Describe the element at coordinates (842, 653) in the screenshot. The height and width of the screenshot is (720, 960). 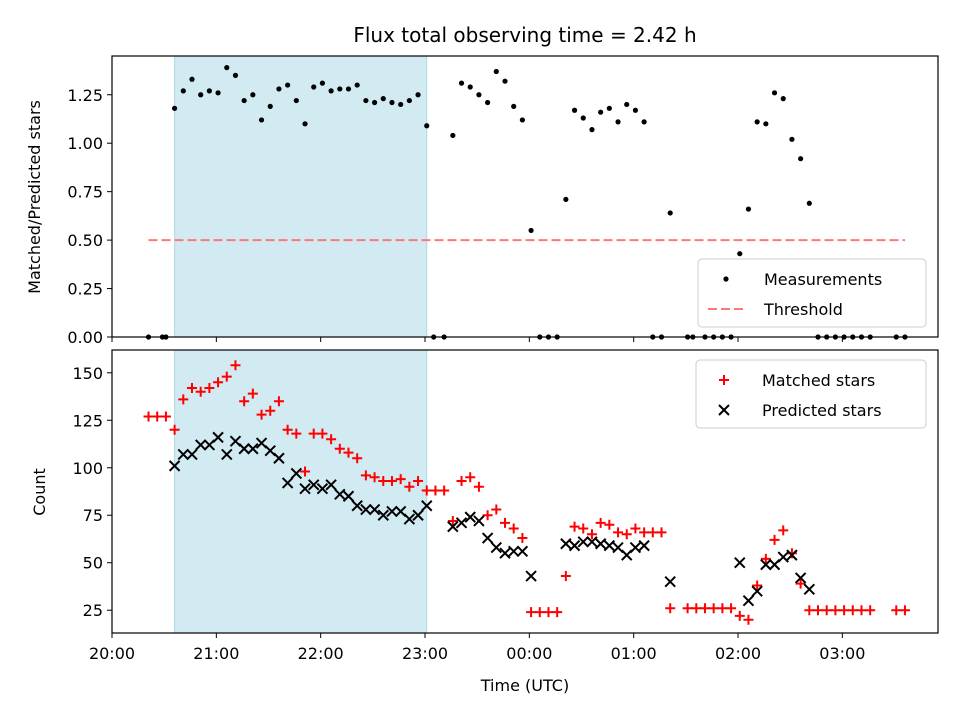
I see `x-tick-label: 03:00` at that location.